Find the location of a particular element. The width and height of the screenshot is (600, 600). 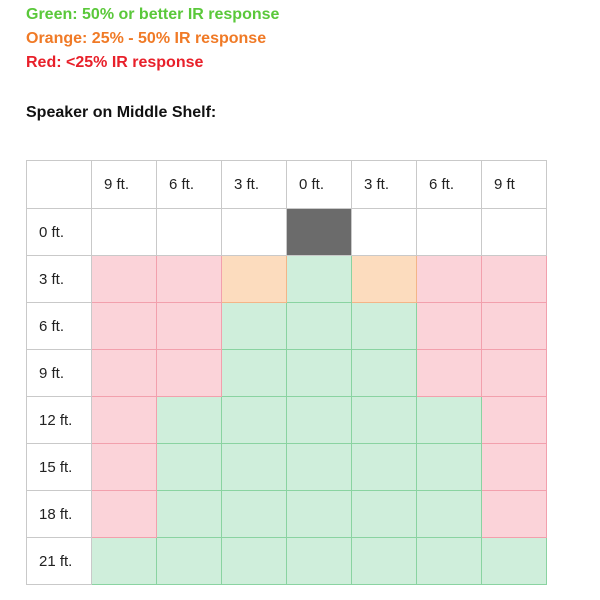

header-row: 9 ft. 6 ft. 3 ft. 0 ft. 3 ft. 6 ft. 9 ft is located at coordinates (286, 184).